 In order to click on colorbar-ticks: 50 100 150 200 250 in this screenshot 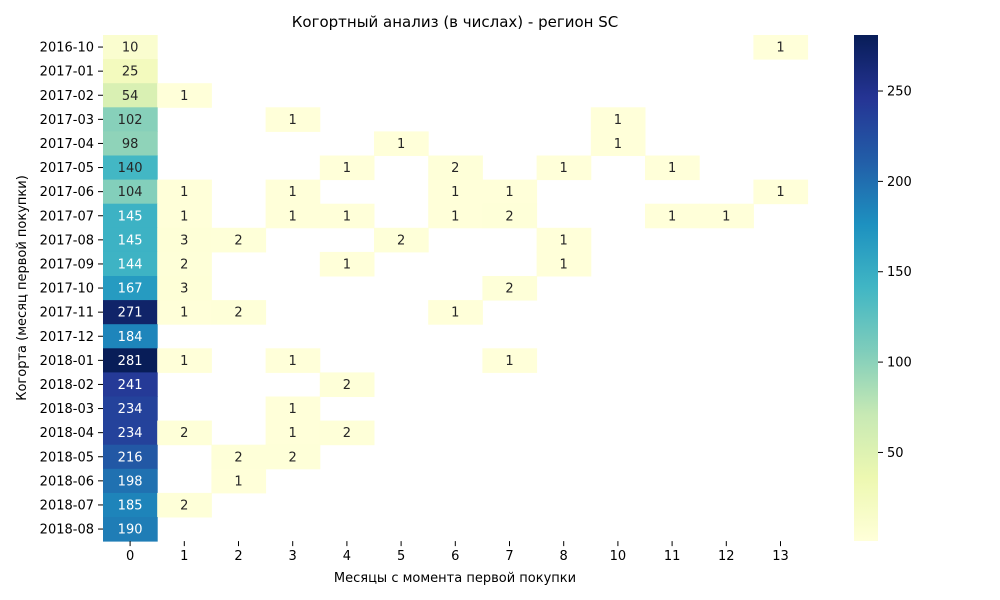, I will do `click(895, 273)`.